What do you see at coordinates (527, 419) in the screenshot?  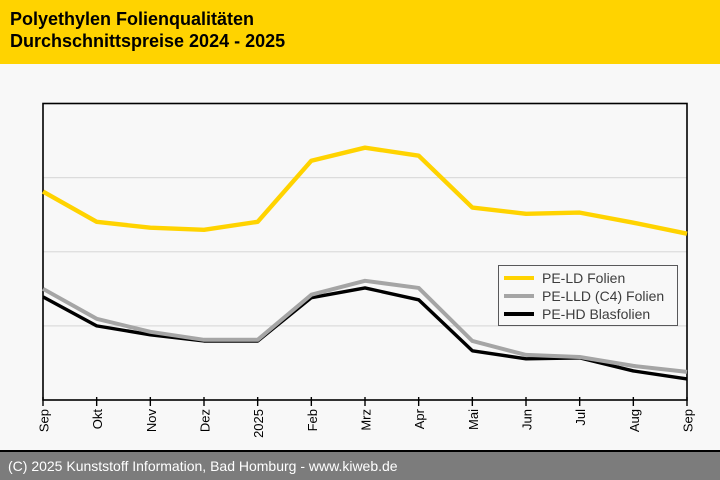 I see `x-axis-label: Jun` at bounding box center [527, 419].